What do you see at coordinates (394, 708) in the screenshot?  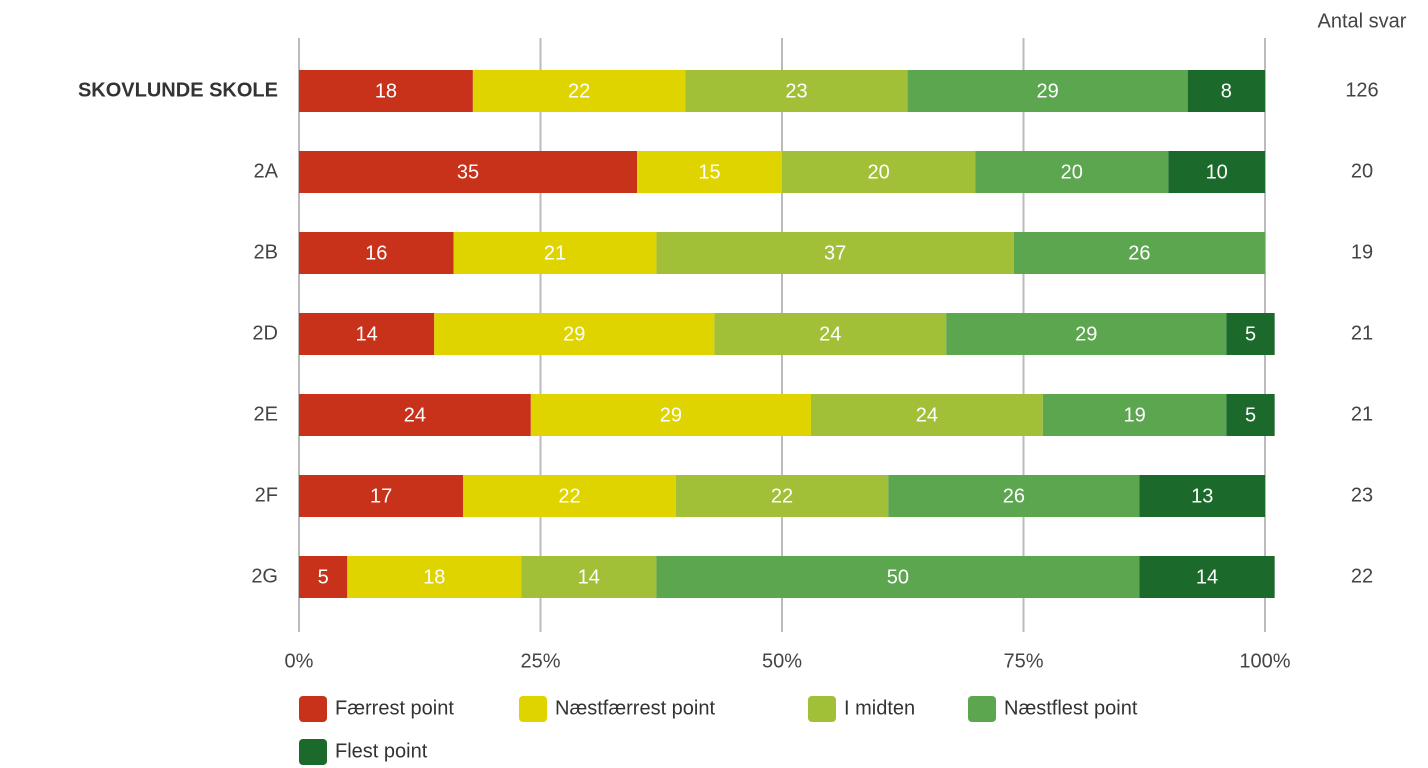 I see `legend-label: Færrest point` at bounding box center [394, 708].